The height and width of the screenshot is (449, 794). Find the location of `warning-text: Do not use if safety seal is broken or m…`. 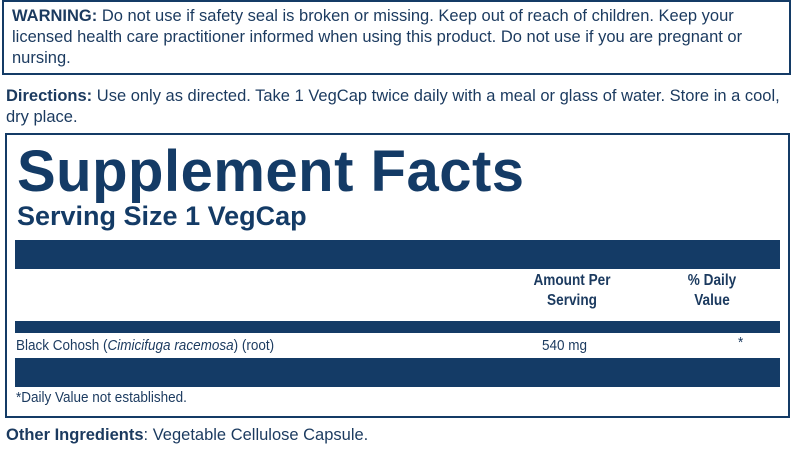

warning-text: Do not use if safety seal is broken or m… is located at coordinates (377, 37).